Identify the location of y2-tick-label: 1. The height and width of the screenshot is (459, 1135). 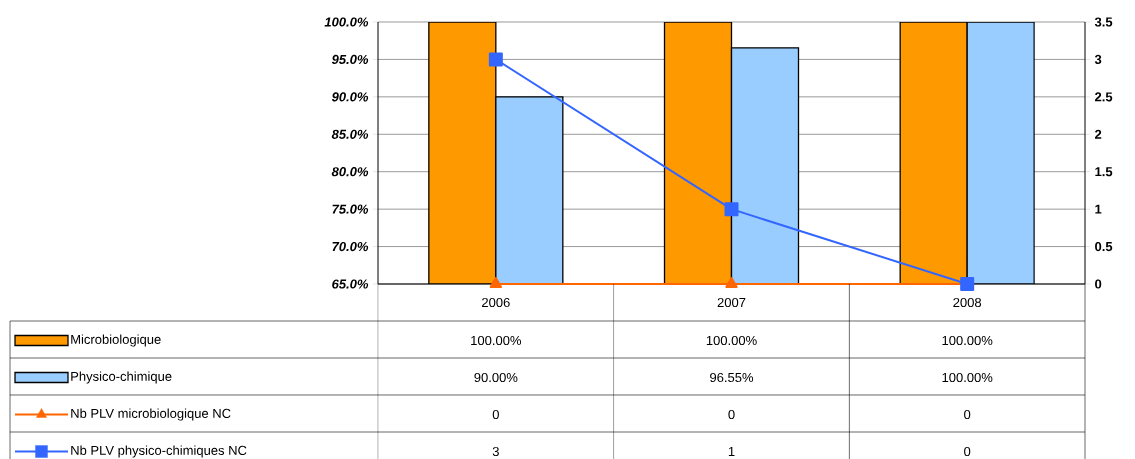
(1098, 209).